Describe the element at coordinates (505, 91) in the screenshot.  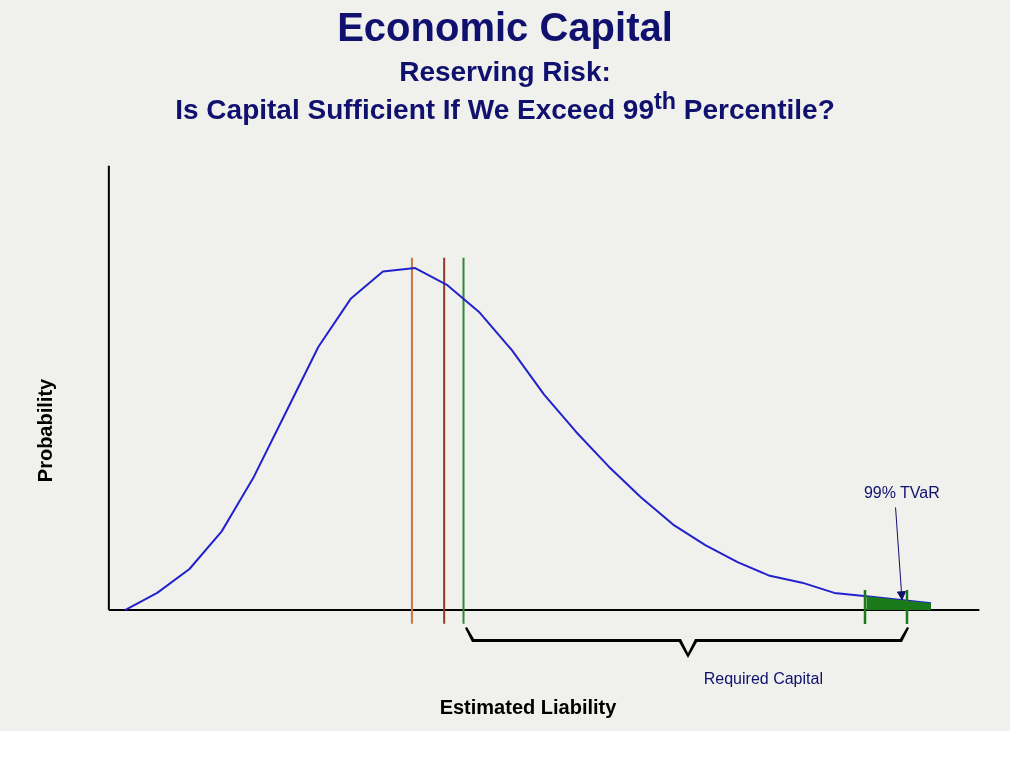
I see `chart-subtitle: Reserving Risk: Is Capital Sufficient If We Exceed 99$^{th}$ Percentile?` at that location.